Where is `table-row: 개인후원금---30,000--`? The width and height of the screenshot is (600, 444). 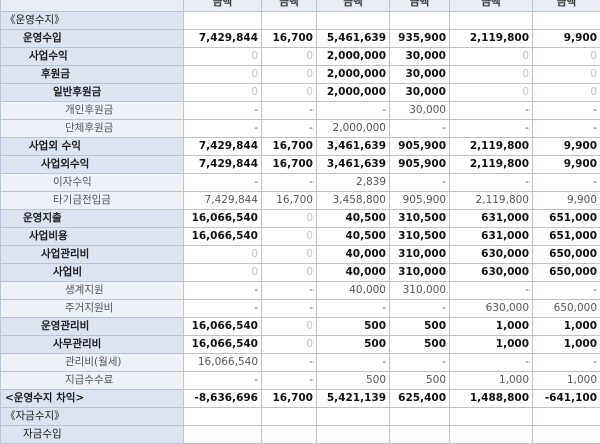 table-row: 개인후원금---30,000-- is located at coordinates (300, 111).